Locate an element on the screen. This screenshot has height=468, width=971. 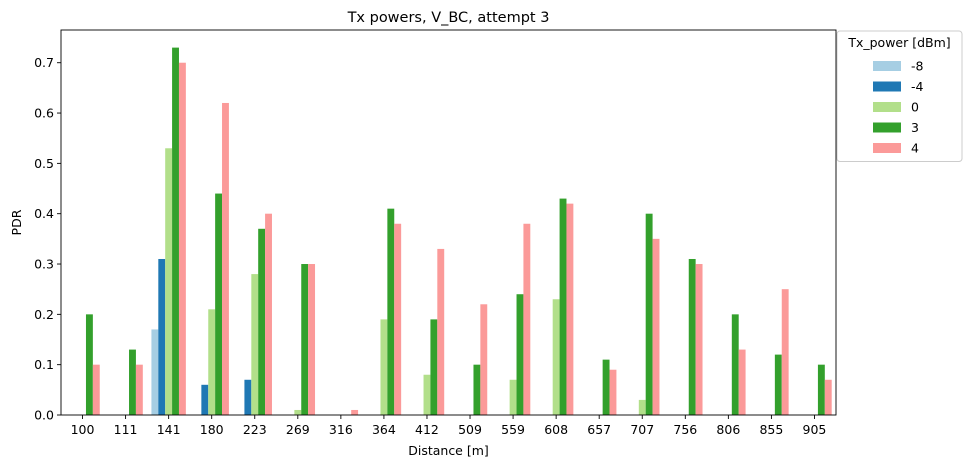
legend: Tx_power [dBm] -8 -4 0 3 4 is located at coordinates (899, 96).